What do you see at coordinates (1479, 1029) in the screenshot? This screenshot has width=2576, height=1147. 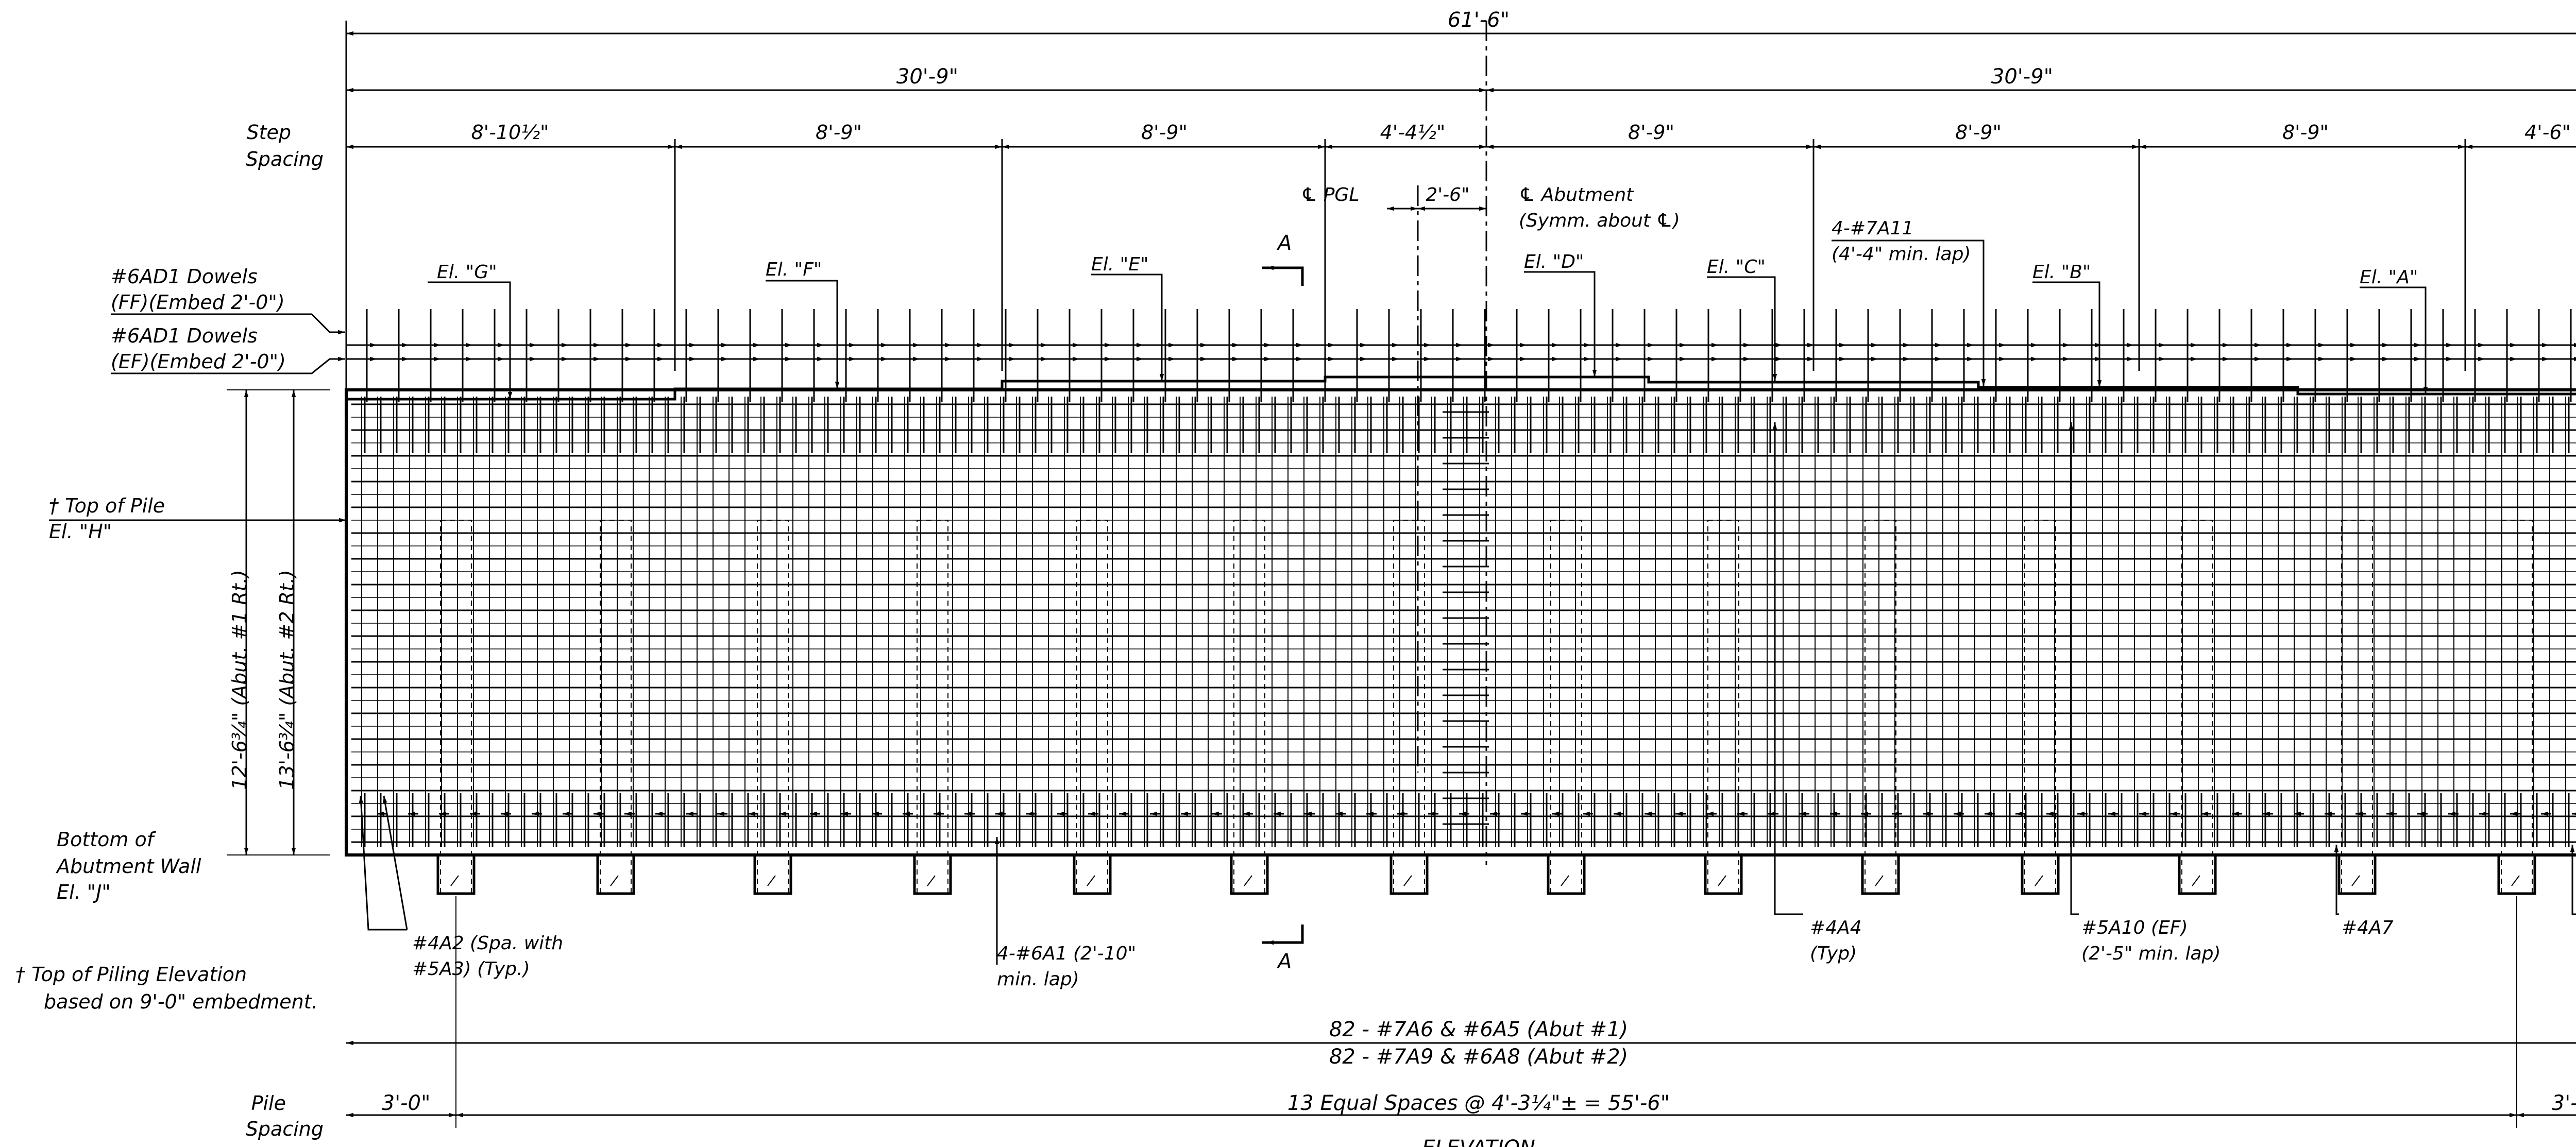 I see `bar-count-abut-1: 82 - #7A6 & #6A5 (Abut #1)` at bounding box center [1479, 1029].